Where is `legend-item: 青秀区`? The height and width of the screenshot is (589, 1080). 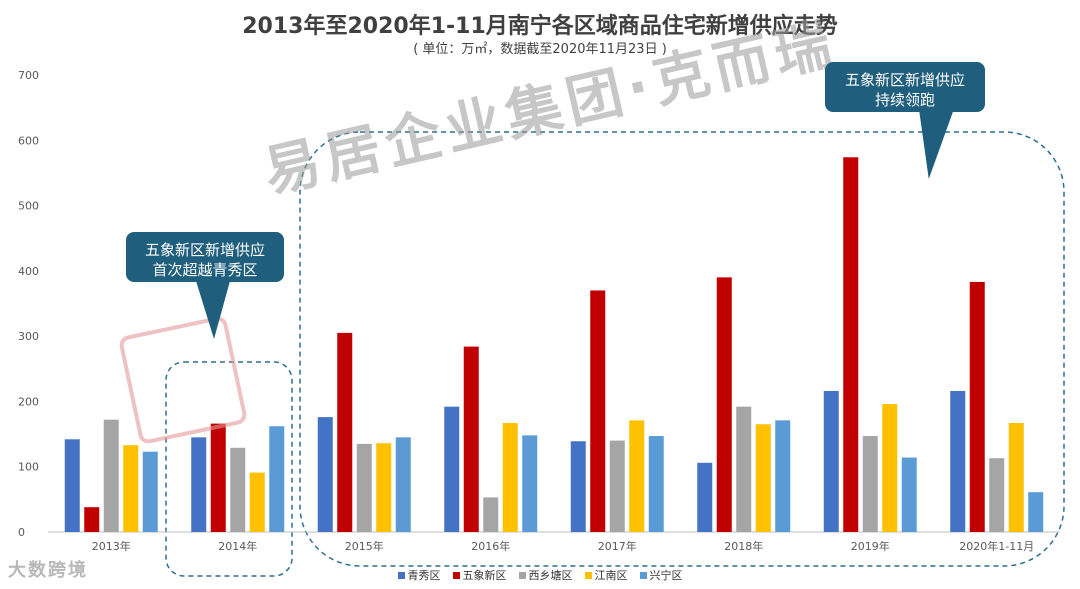
legend-item: 青秀区 is located at coordinates (419, 575).